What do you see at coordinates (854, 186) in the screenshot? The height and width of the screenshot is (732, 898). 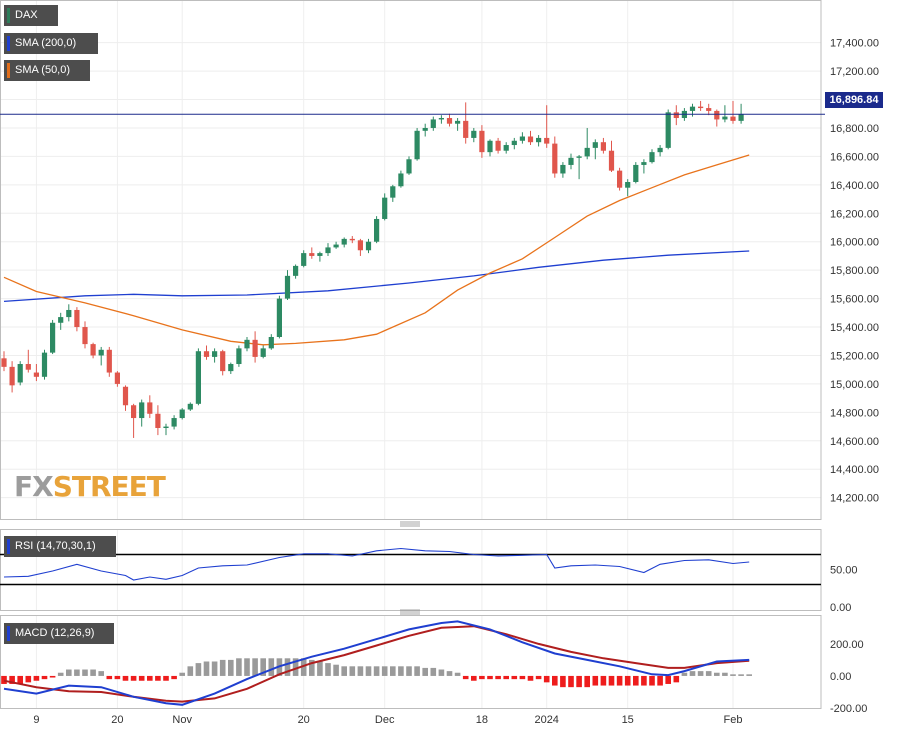 I see `price-tick-label: 16,400.00` at bounding box center [854, 186].